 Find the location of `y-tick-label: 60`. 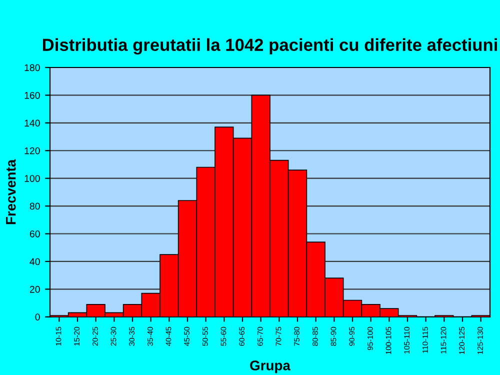

y-tick-label: 60 is located at coordinates (35, 234).